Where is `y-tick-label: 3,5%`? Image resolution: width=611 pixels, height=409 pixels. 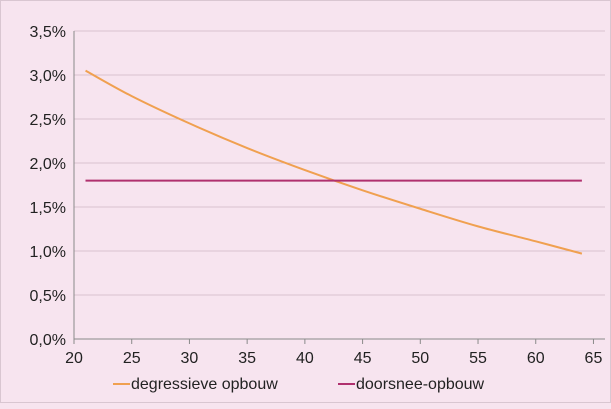
y-tick-label: 3,5% is located at coordinates (48, 32).